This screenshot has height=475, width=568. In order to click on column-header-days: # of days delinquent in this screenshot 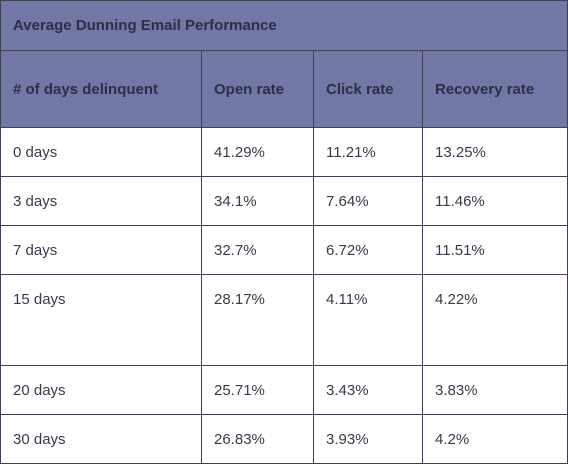, I will do `click(101, 89)`.